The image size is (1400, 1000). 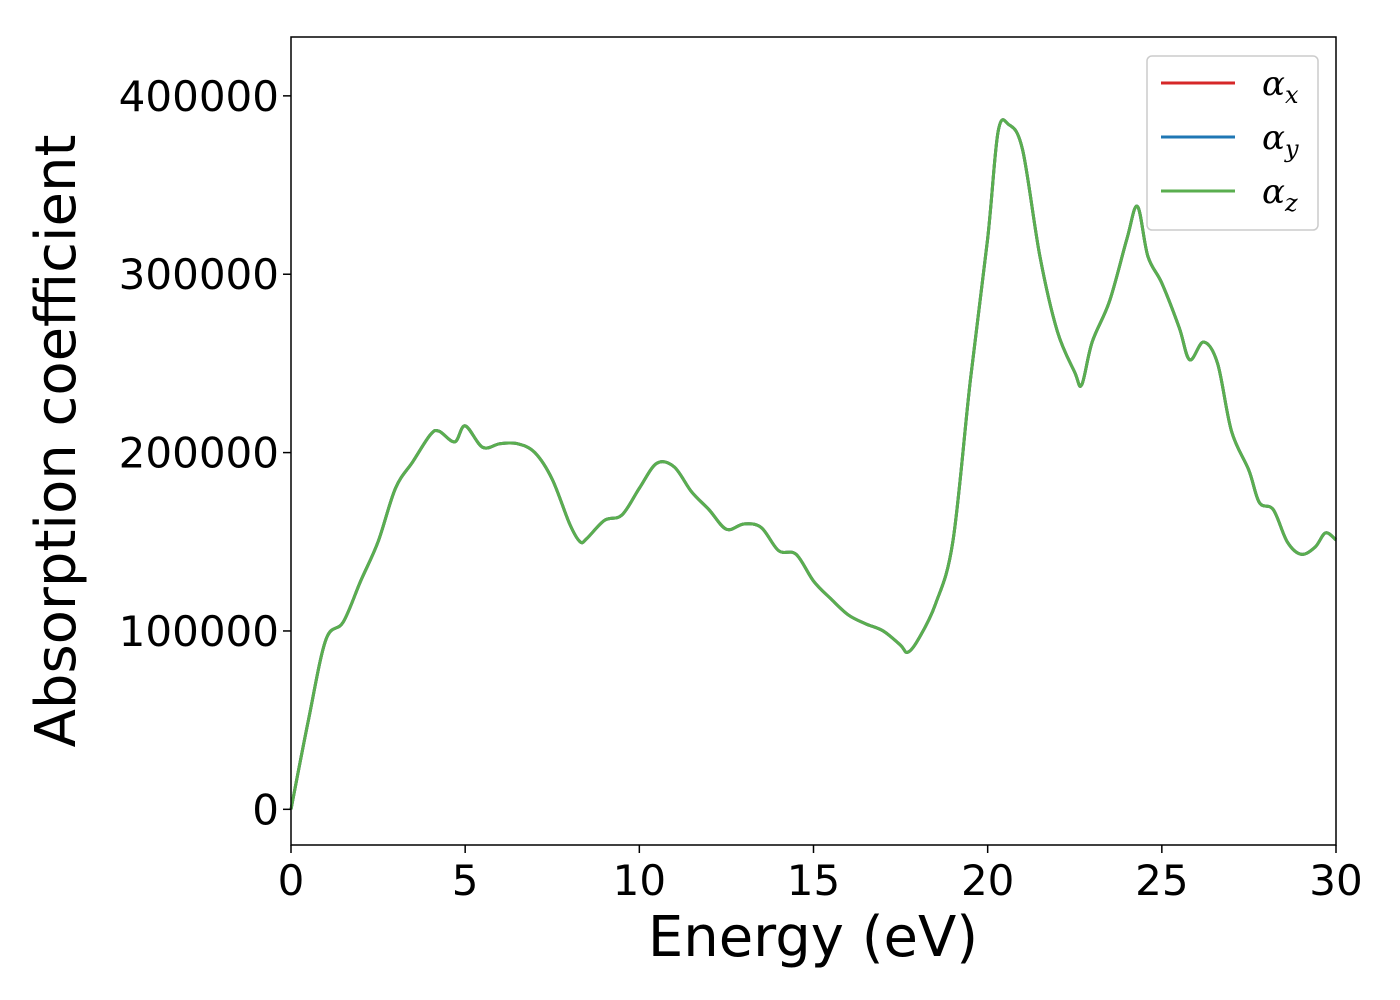 What do you see at coordinates (1280, 194) in the screenshot?
I see `legend-label: αz` at bounding box center [1280, 194].